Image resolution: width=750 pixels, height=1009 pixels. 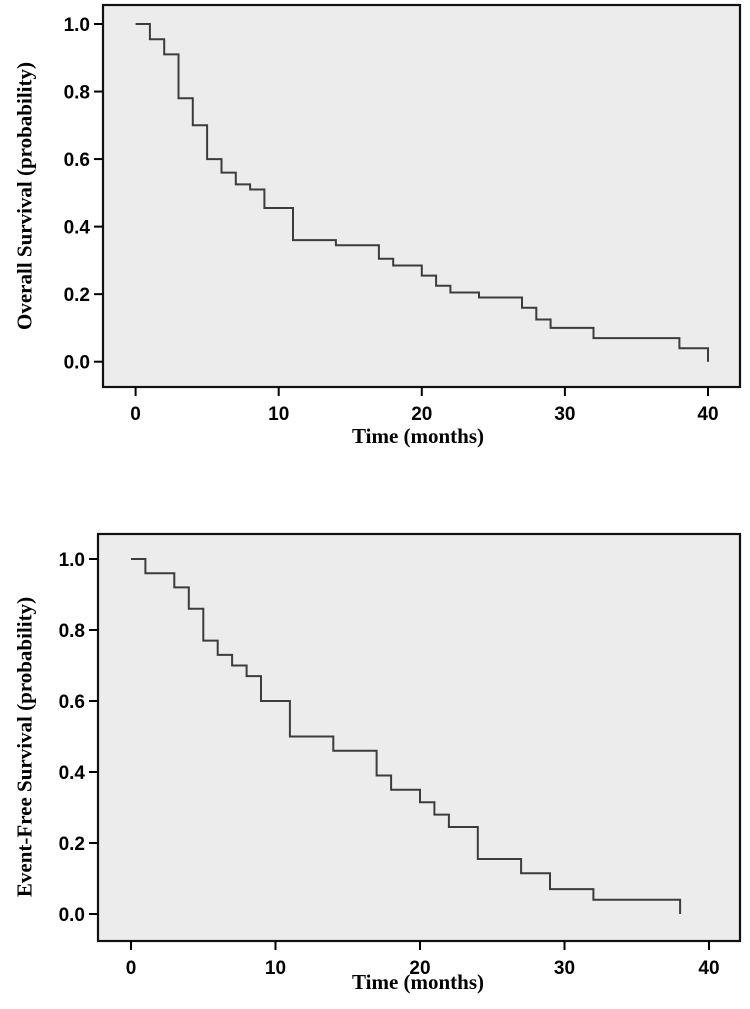 What do you see at coordinates (418, 982) in the screenshot?
I see `x-axis-title-bottom: Time (months)` at bounding box center [418, 982].